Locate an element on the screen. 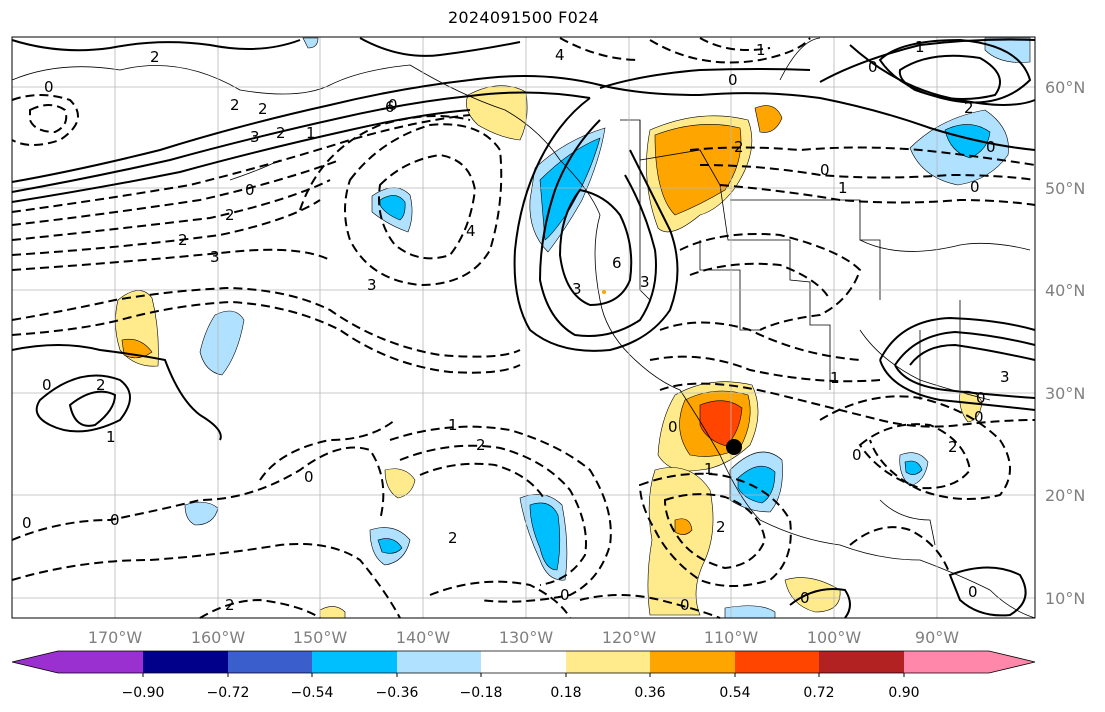 This screenshot has width=1105, height=712. colorbar-tick-label: 0.54 is located at coordinates (734, 693).